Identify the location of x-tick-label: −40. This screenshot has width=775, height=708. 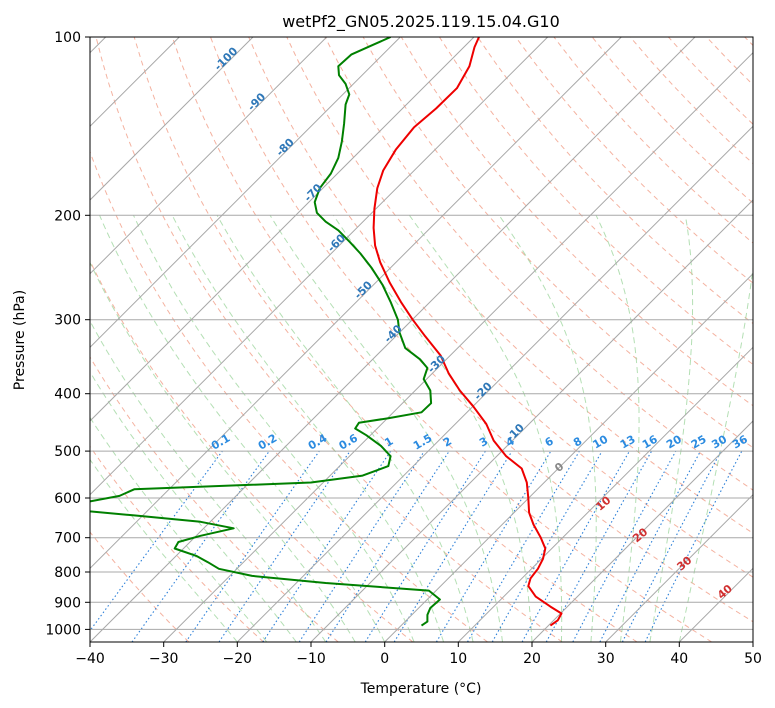
(90, 659).